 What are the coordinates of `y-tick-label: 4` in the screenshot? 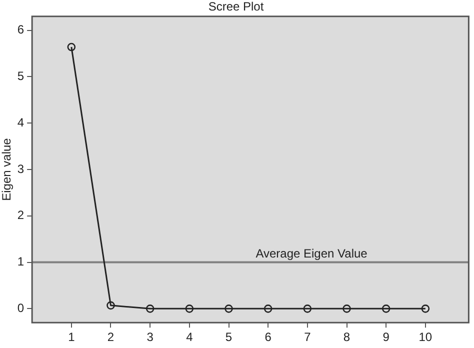 It's located at (20, 122).